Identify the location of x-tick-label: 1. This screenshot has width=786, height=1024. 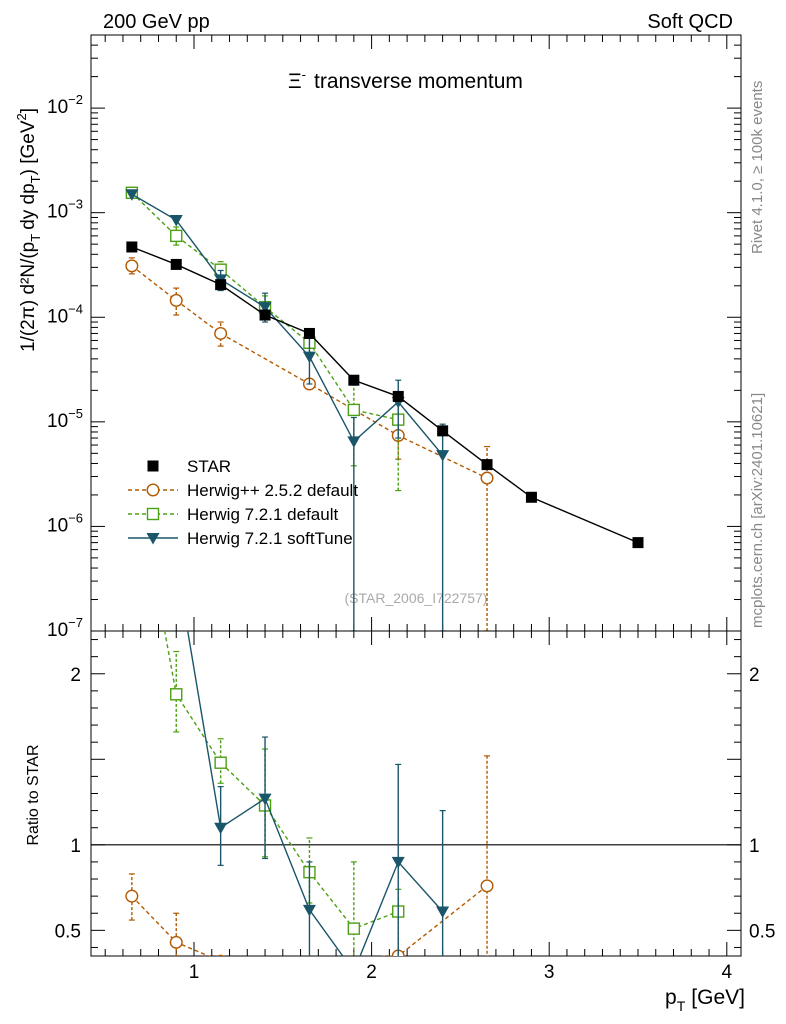
(194, 972).